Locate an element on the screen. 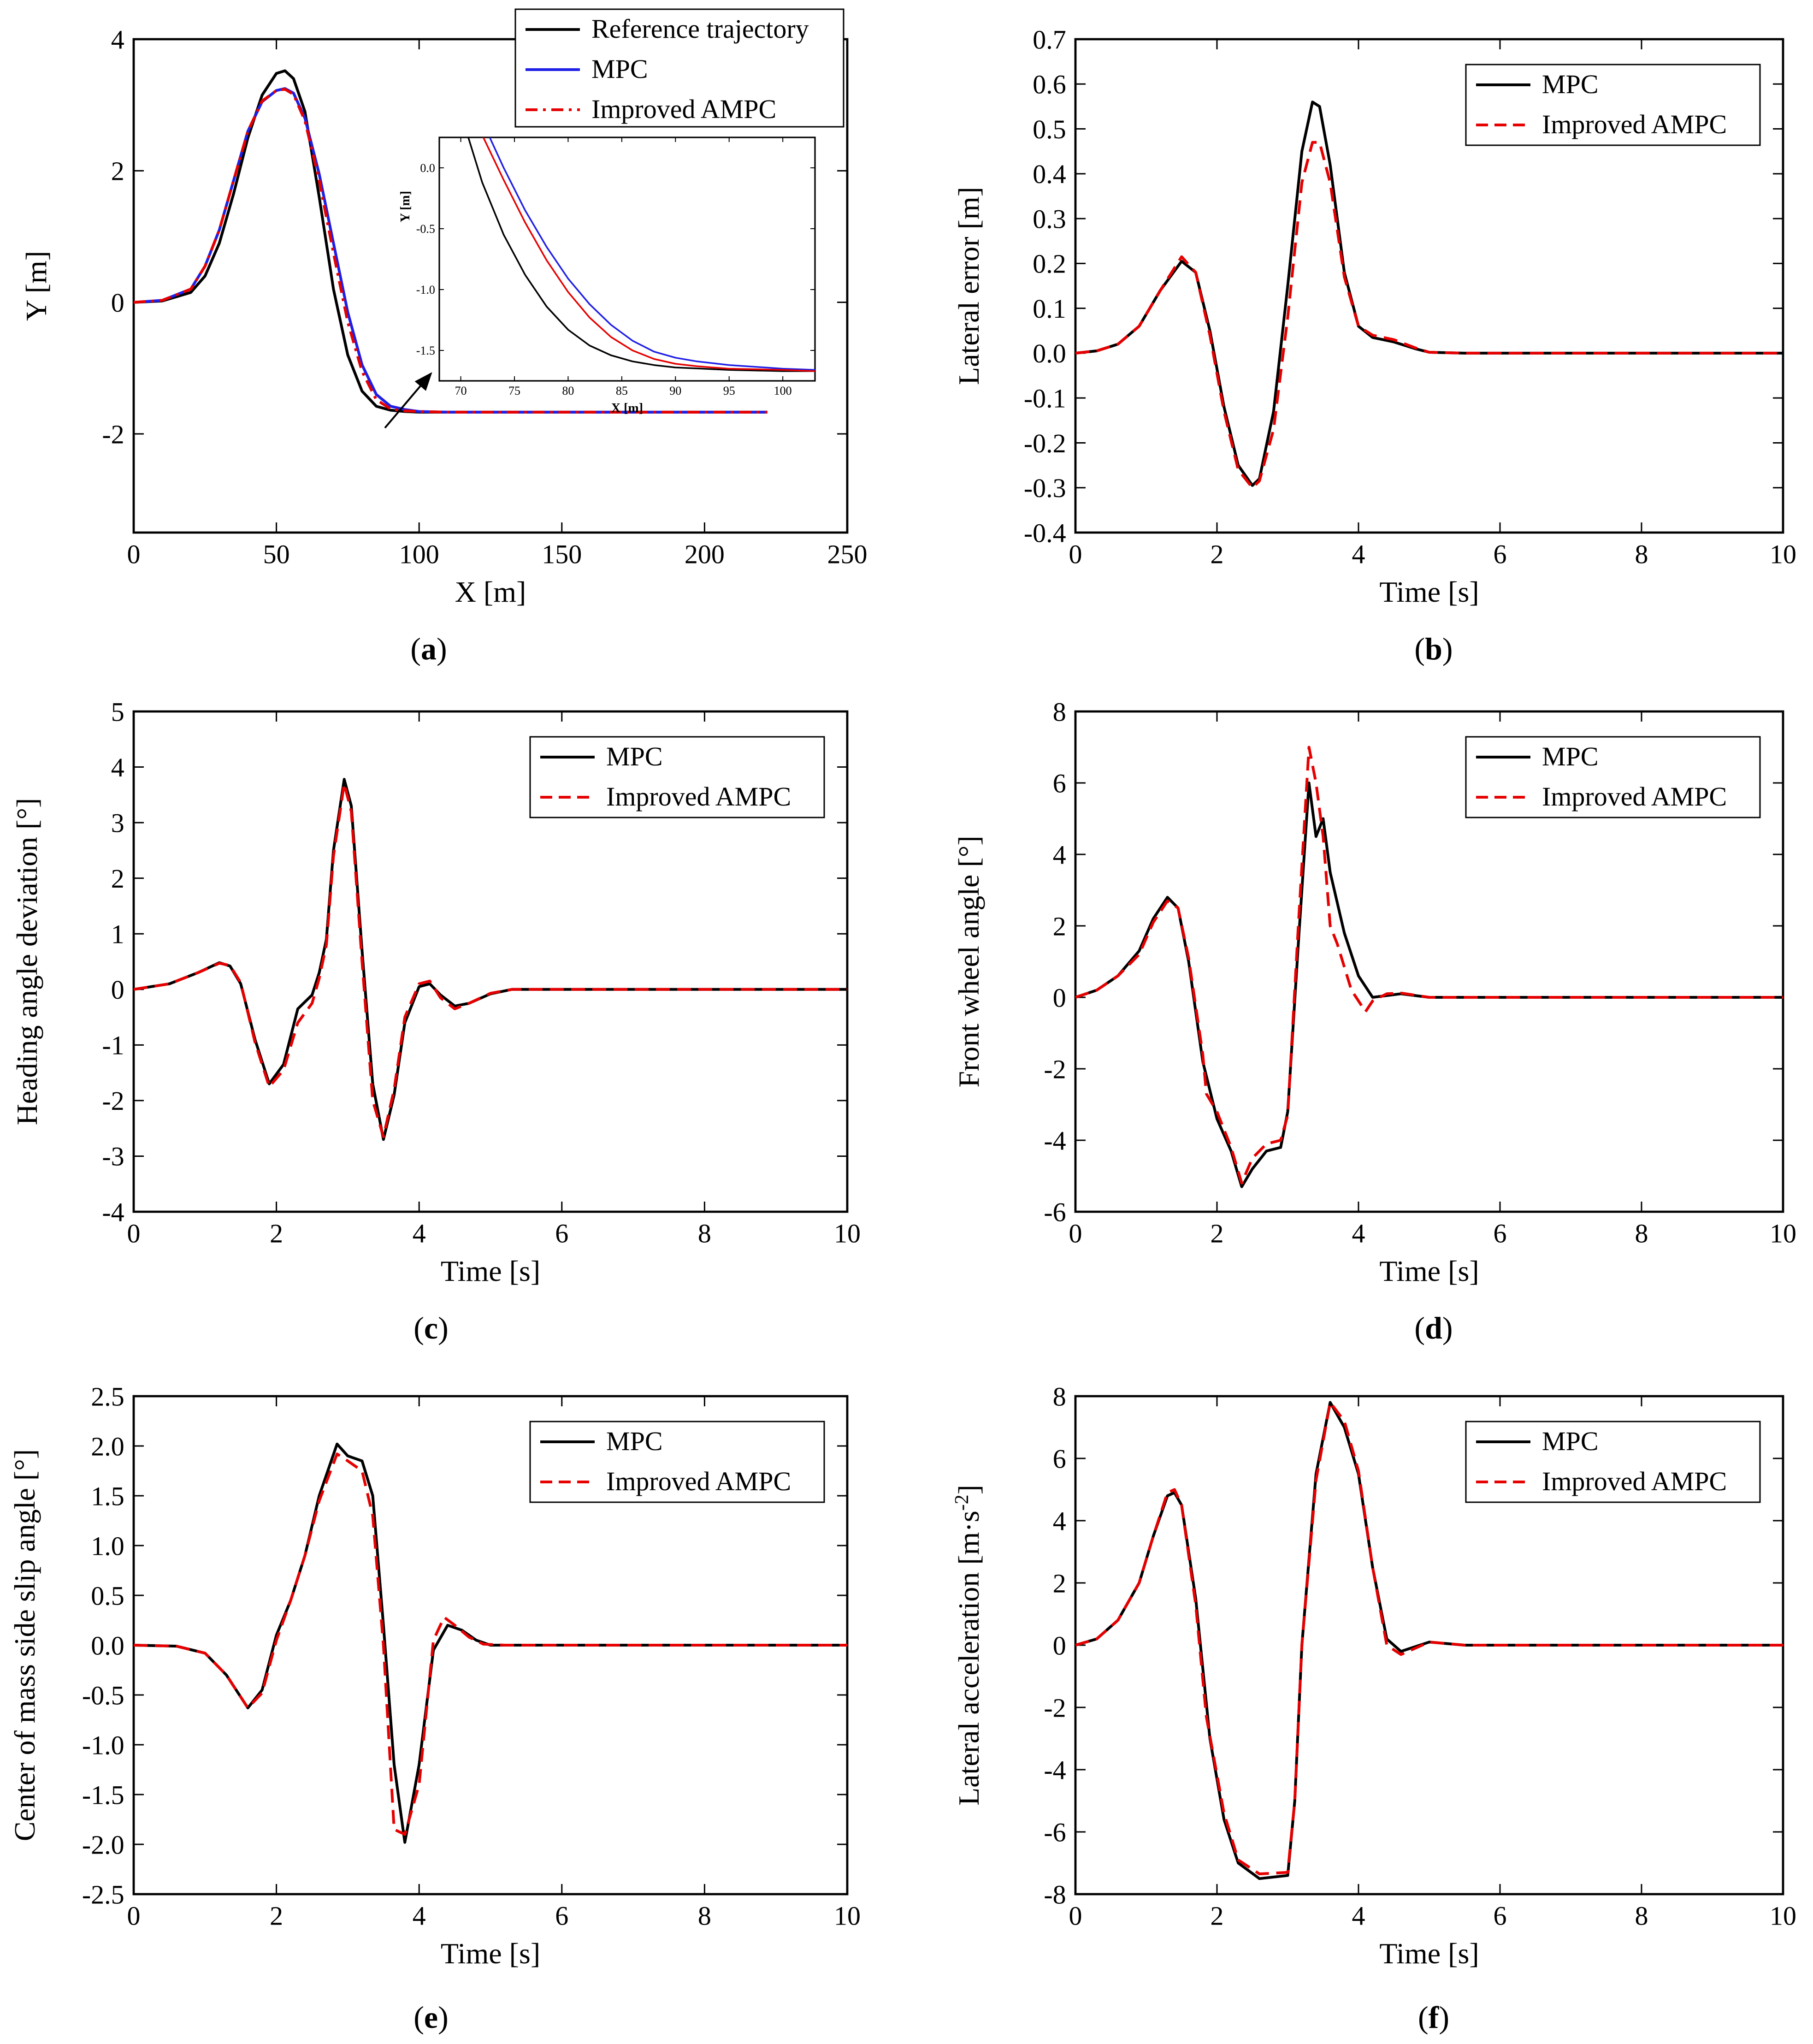  y-tick-label: -8 is located at coordinates (1055, 1894).